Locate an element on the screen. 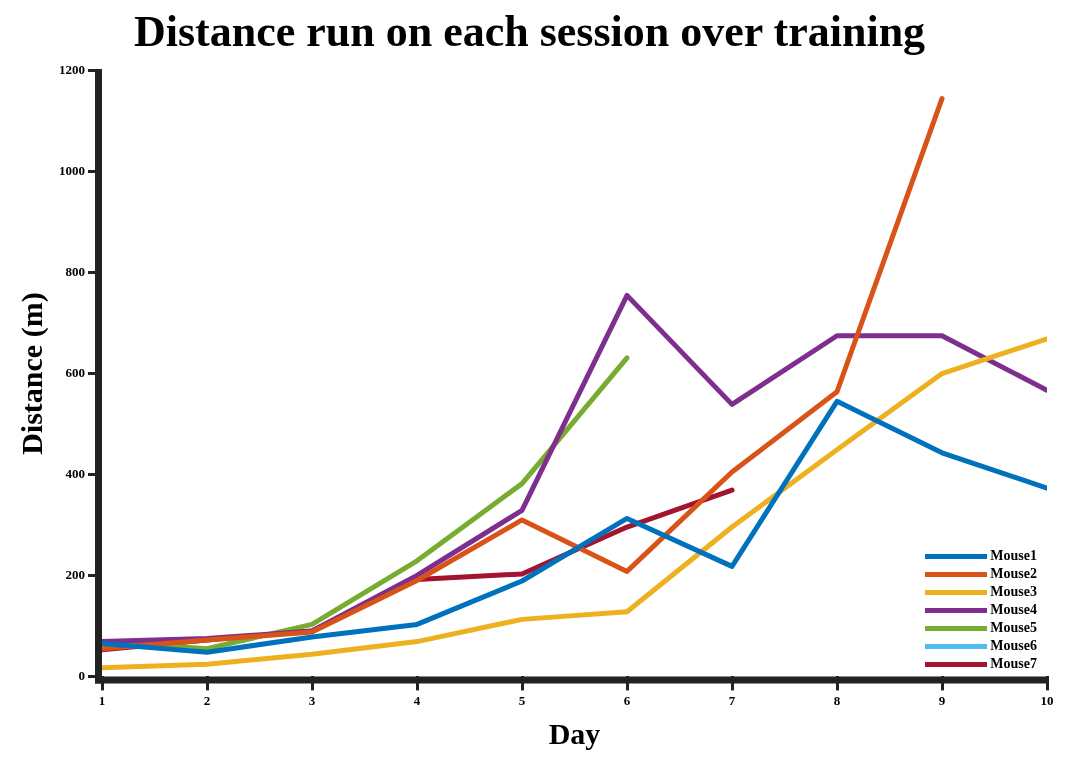 This screenshot has height=767, width=1065. x-tick-label: 5 is located at coordinates (522, 700).